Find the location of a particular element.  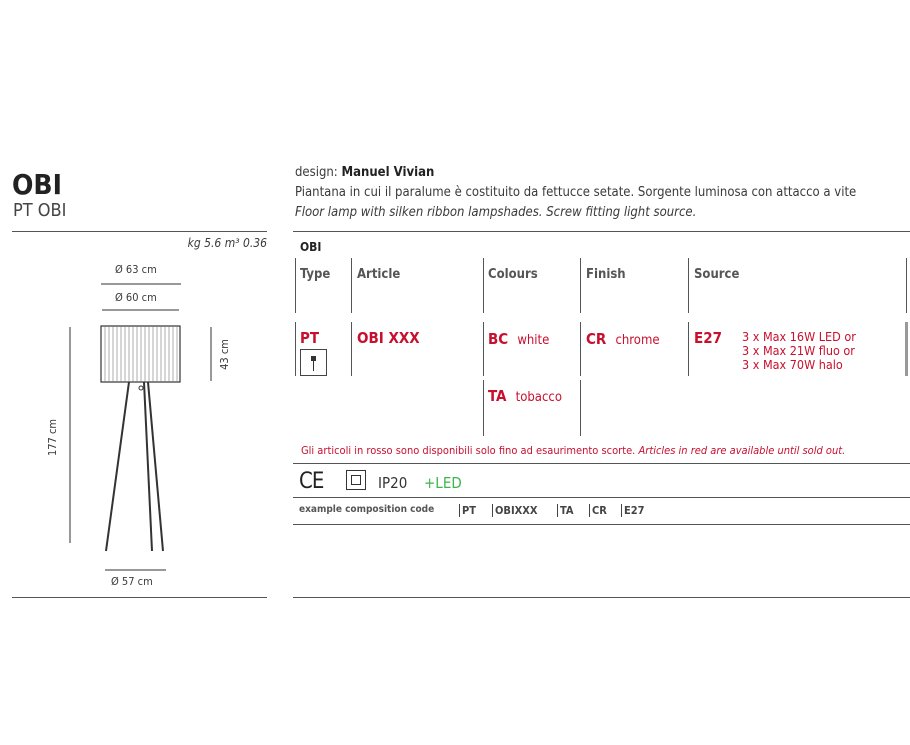

header-source: Source is located at coordinates (717, 274).